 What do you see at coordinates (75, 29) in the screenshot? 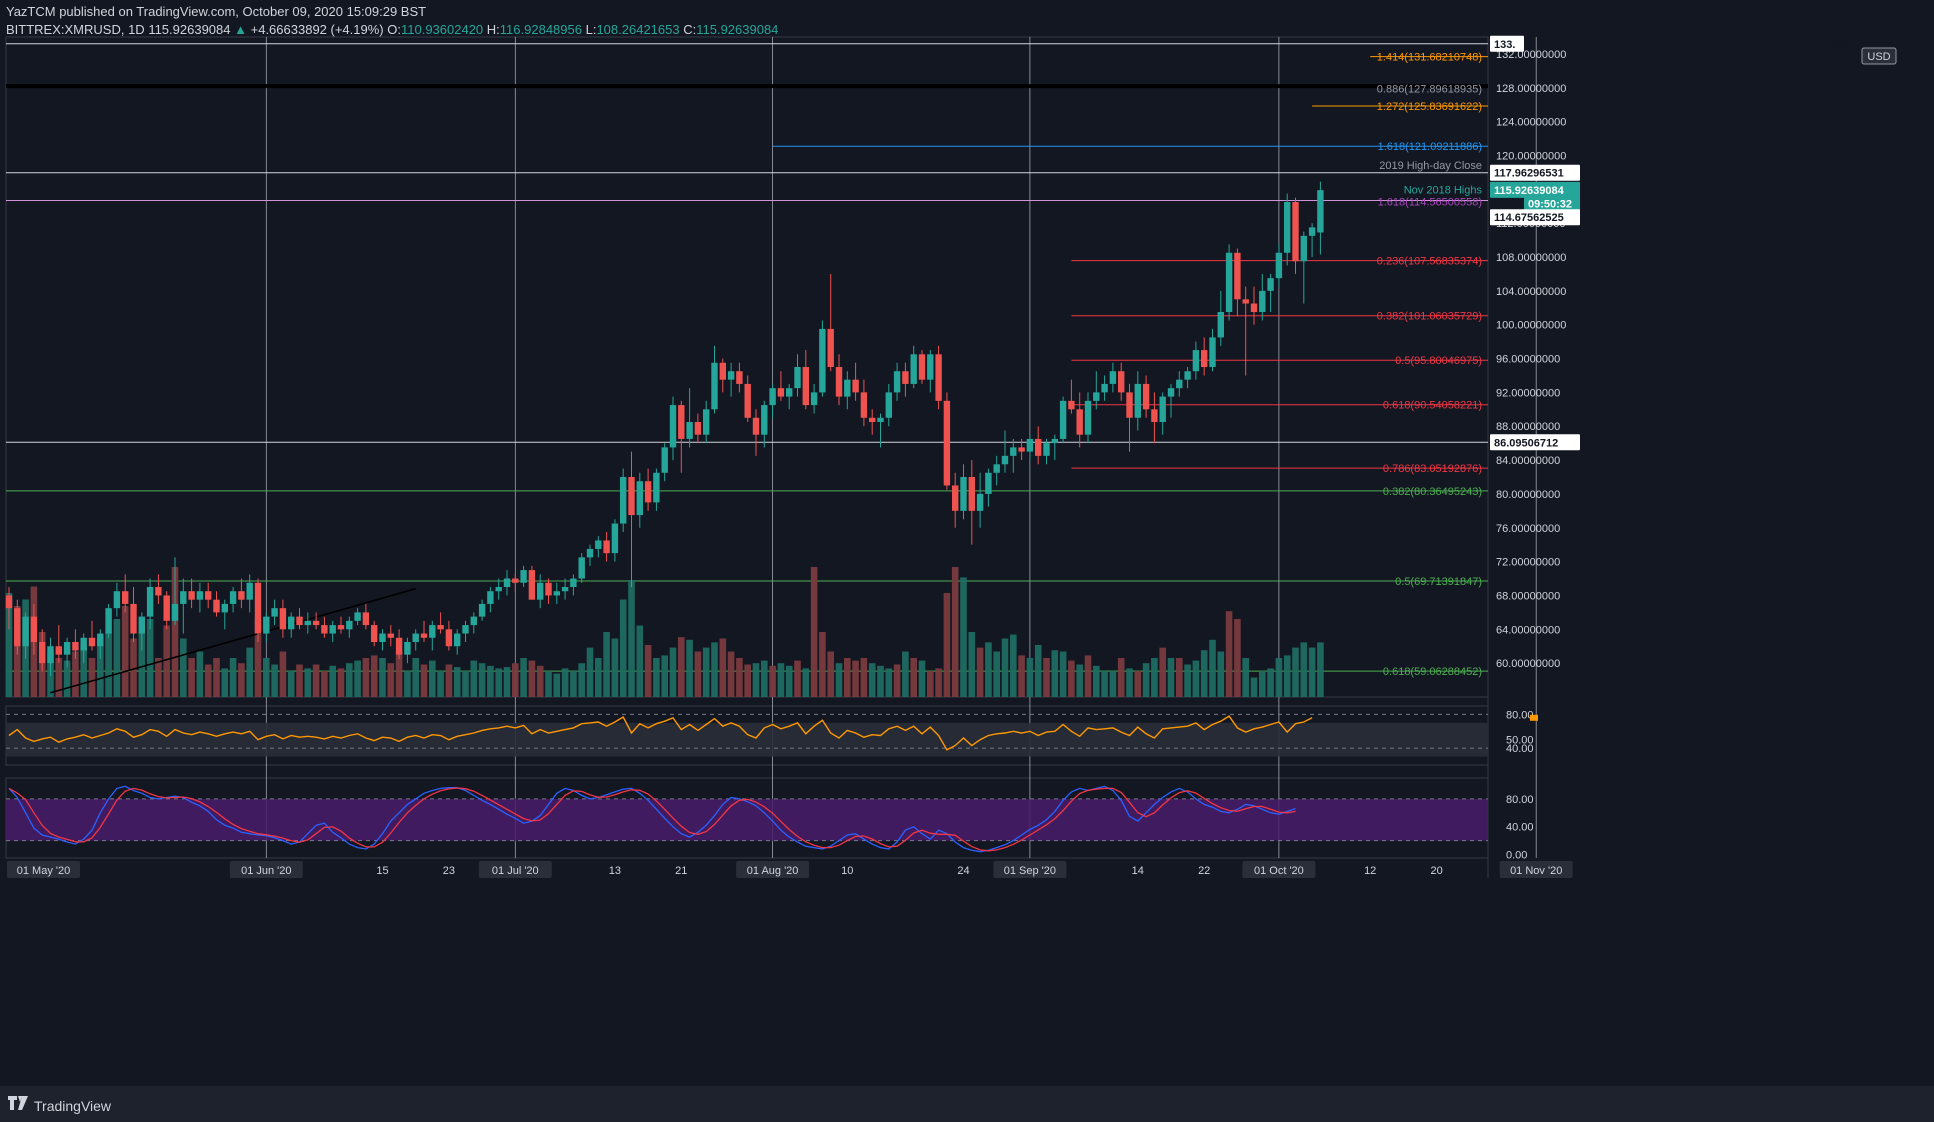
I see `symbol-label: BITTREX:XMRUSD, 1D` at bounding box center [75, 29].